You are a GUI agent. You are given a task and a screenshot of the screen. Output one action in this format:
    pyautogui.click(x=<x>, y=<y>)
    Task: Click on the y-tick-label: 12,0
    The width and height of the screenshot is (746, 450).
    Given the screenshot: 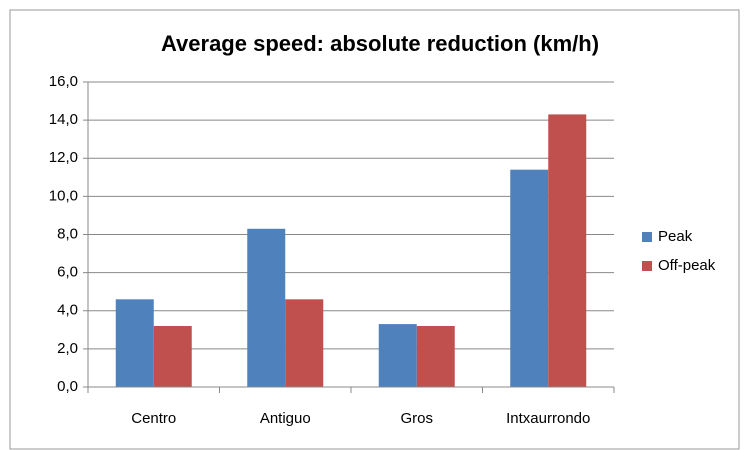 What is the action you would take?
    pyautogui.click(x=63, y=157)
    